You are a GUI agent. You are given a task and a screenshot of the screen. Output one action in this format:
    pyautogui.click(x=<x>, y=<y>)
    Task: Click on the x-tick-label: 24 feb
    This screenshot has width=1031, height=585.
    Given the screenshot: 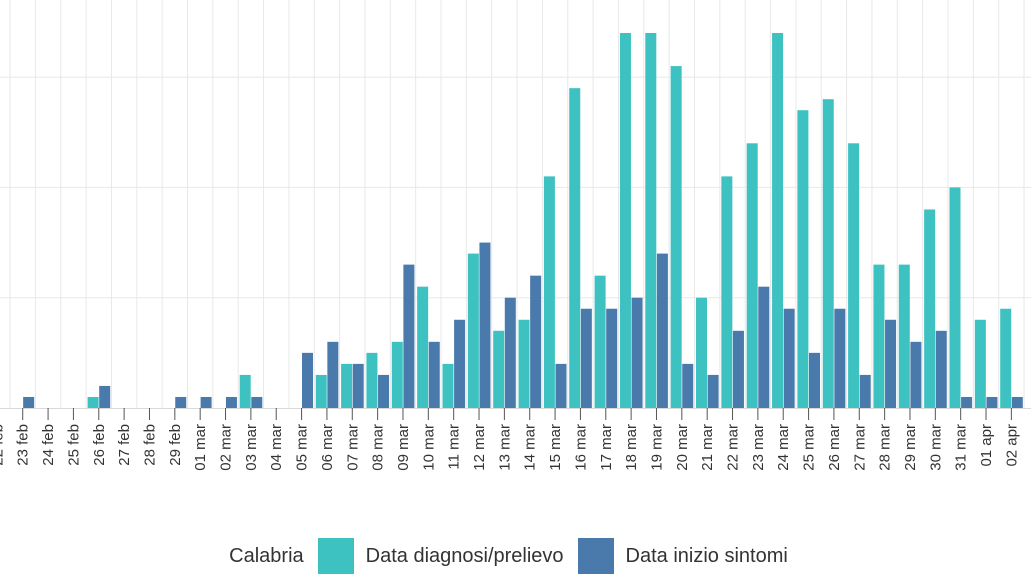 What is the action you would take?
    pyautogui.click(x=48, y=445)
    